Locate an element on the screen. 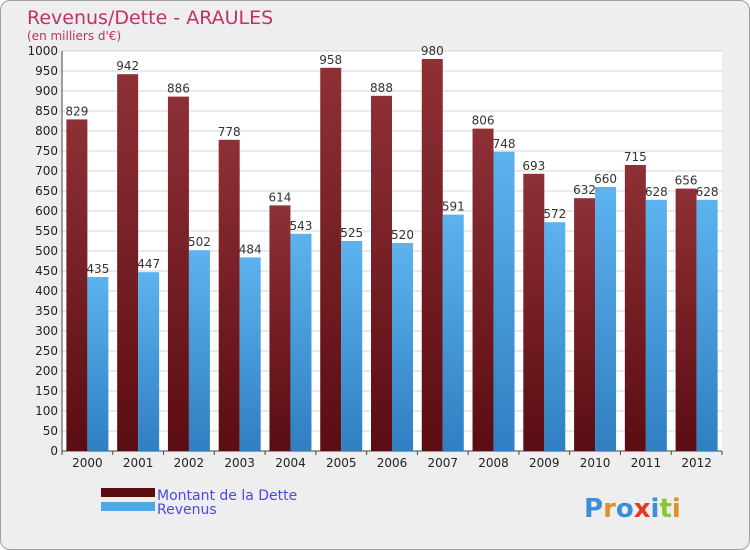  value-label-debt: 778 is located at coordinates (229, 132).